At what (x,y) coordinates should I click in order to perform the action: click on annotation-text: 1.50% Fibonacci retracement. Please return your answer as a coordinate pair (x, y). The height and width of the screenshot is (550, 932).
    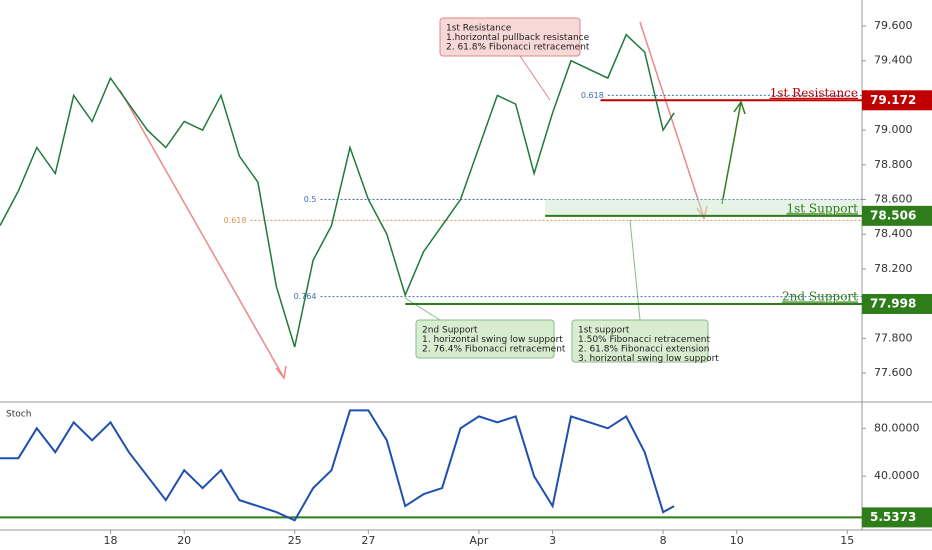
    Looking at the image, I should click on (644, 340).